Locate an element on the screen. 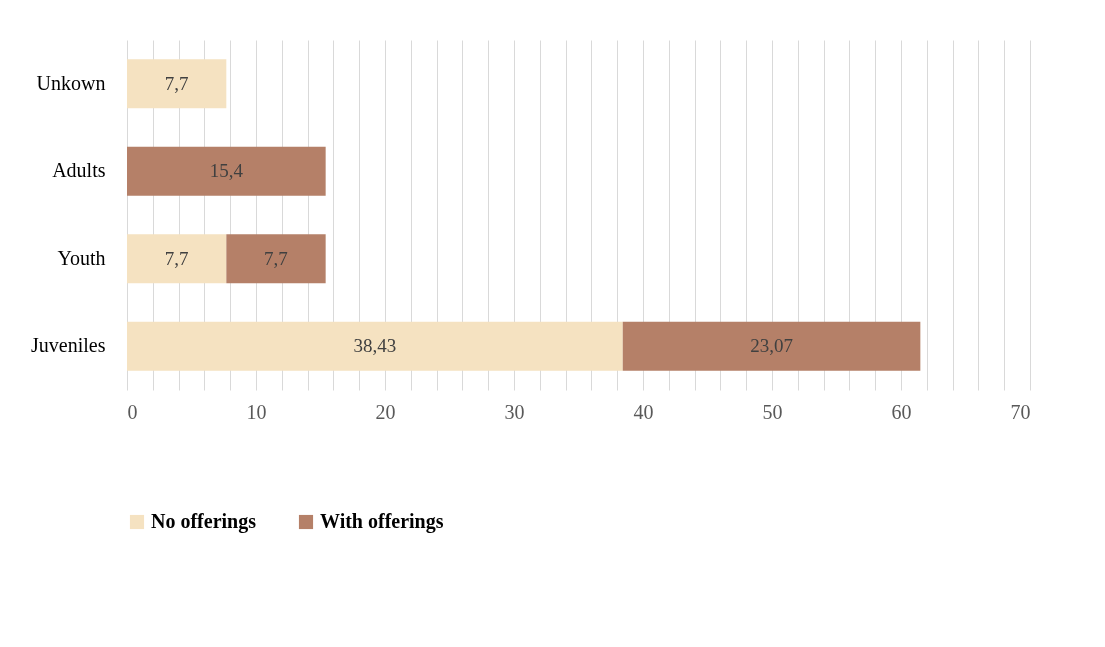 The height and width of the screenshot is (647, 1105). x-tick-label: 10 is located at coordinates (256, 411).